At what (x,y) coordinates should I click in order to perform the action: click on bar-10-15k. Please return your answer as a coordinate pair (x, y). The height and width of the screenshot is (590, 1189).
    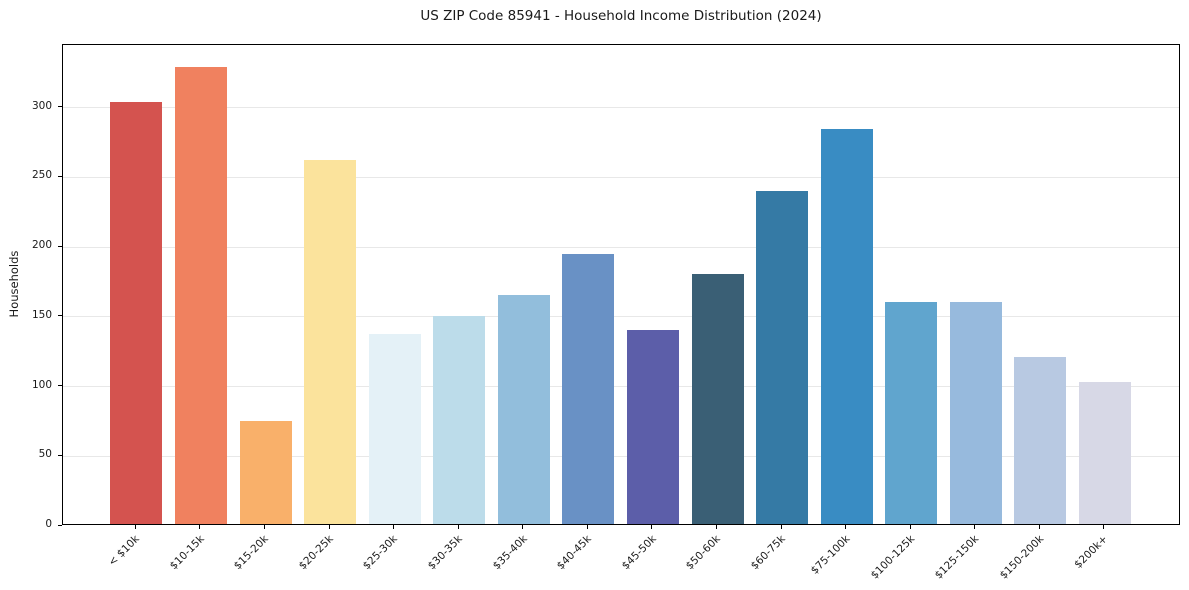
    Looking at the image, I should click on (200, 295).